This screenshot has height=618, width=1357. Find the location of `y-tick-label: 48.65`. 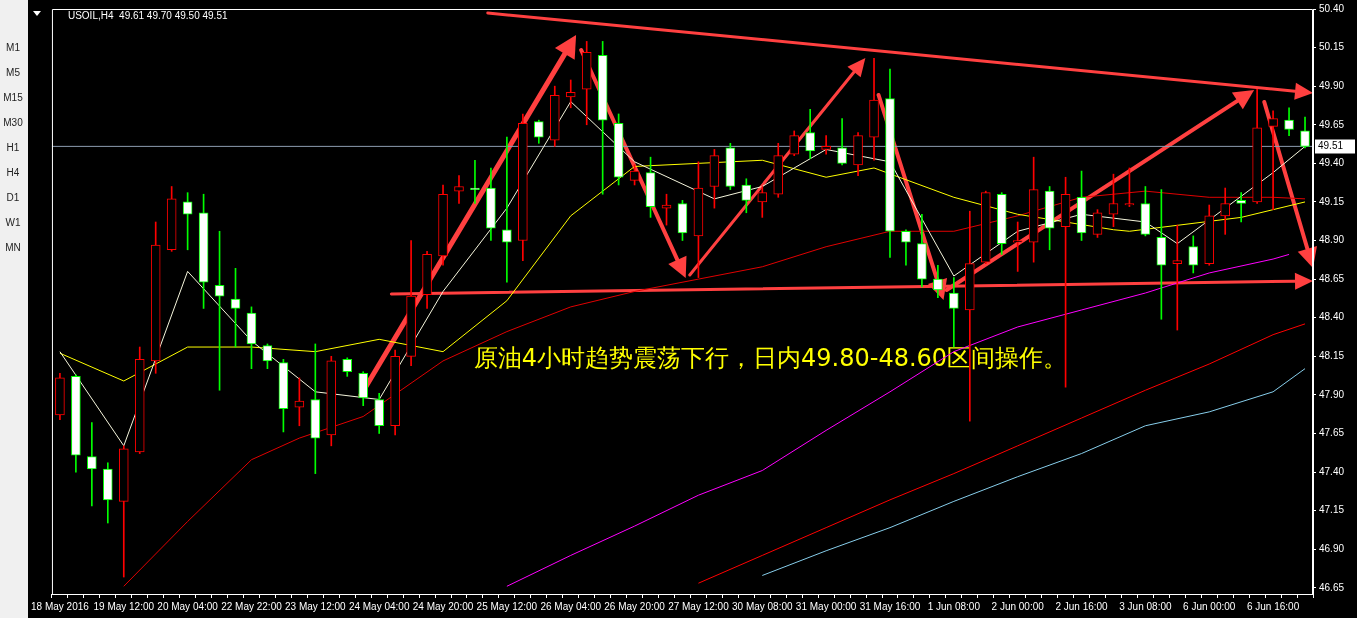

y-tick-label: 48.65 is located at coordinates (1332, 278).